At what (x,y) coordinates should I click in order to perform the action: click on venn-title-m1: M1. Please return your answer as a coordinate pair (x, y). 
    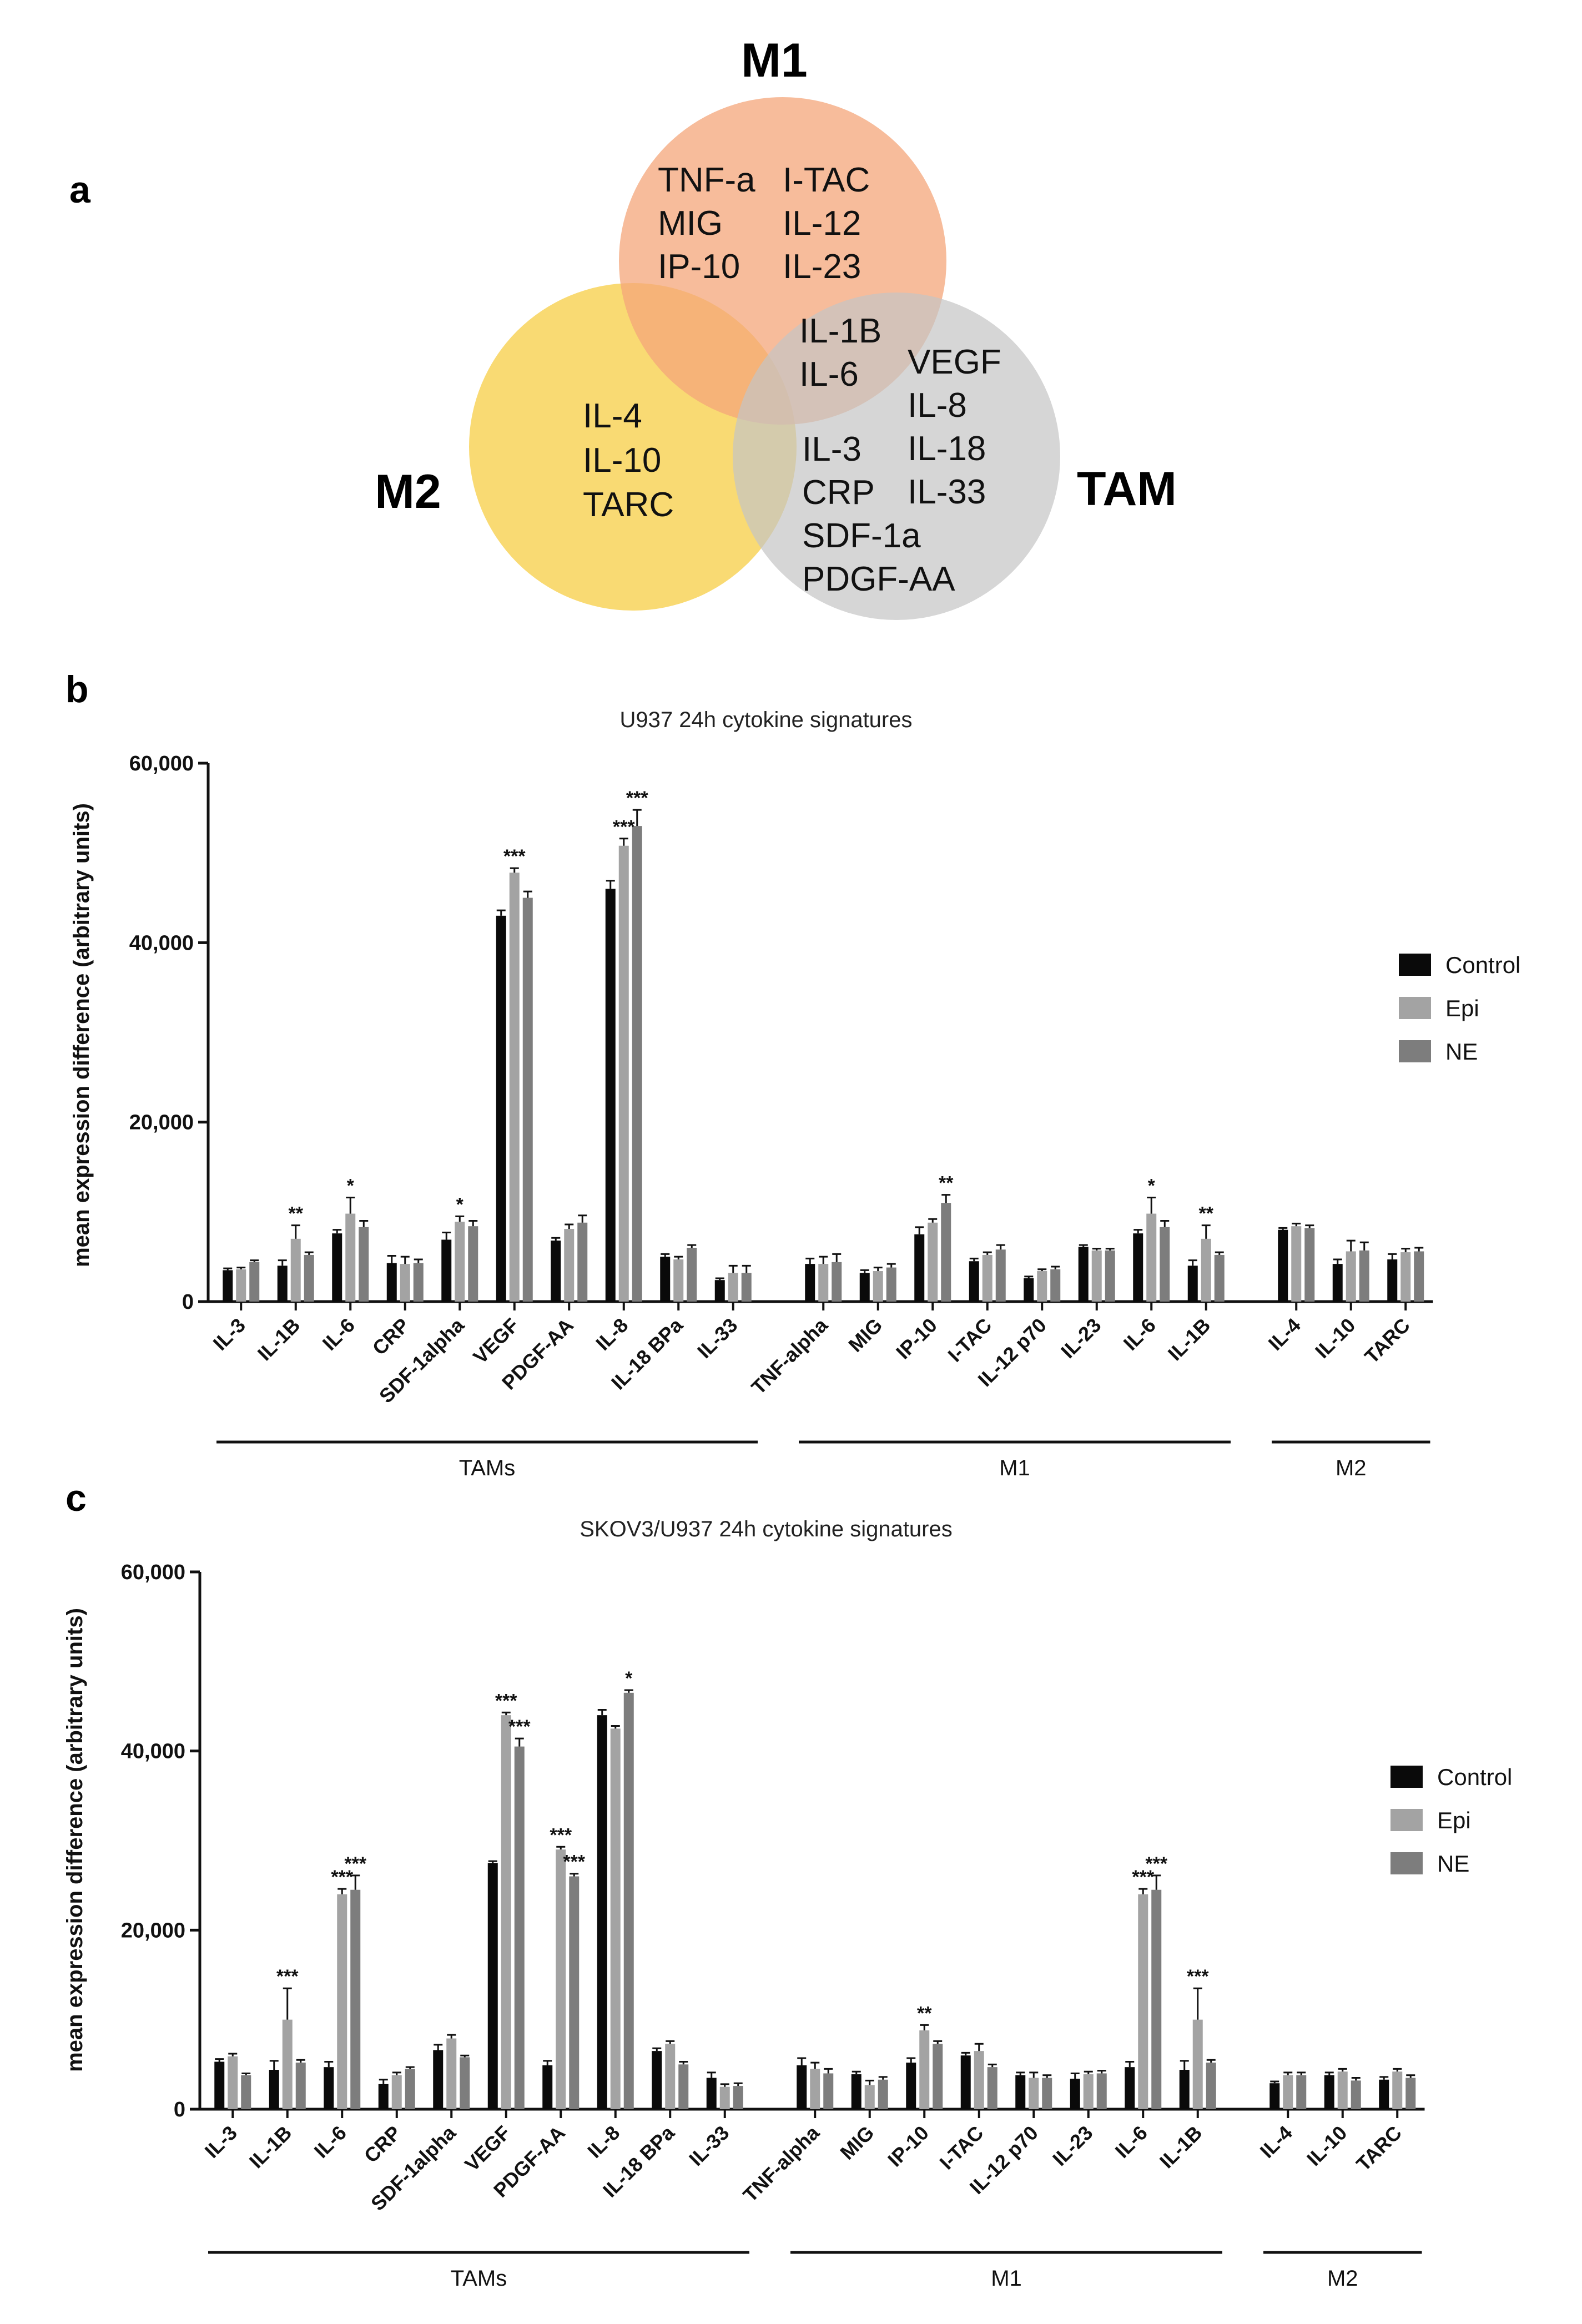
    Looking at the image, I should click on (774, 60).